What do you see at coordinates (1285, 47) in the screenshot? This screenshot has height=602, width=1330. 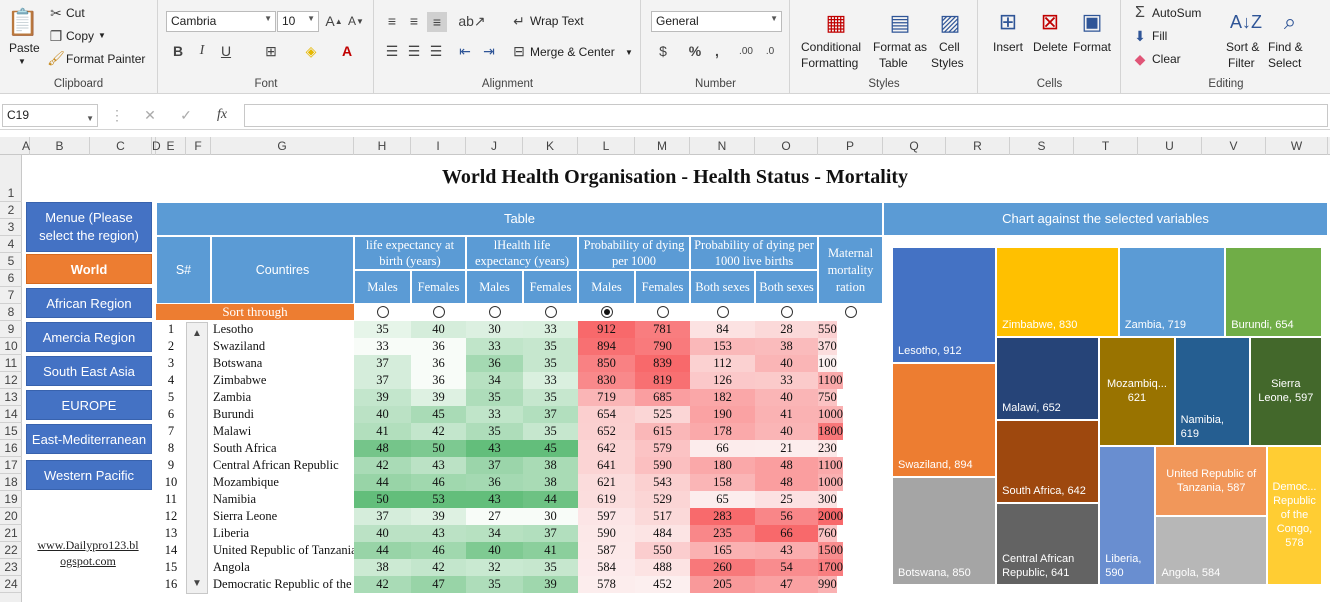 I see `find-select-button: Find &` at bounding box center [1285, 47].